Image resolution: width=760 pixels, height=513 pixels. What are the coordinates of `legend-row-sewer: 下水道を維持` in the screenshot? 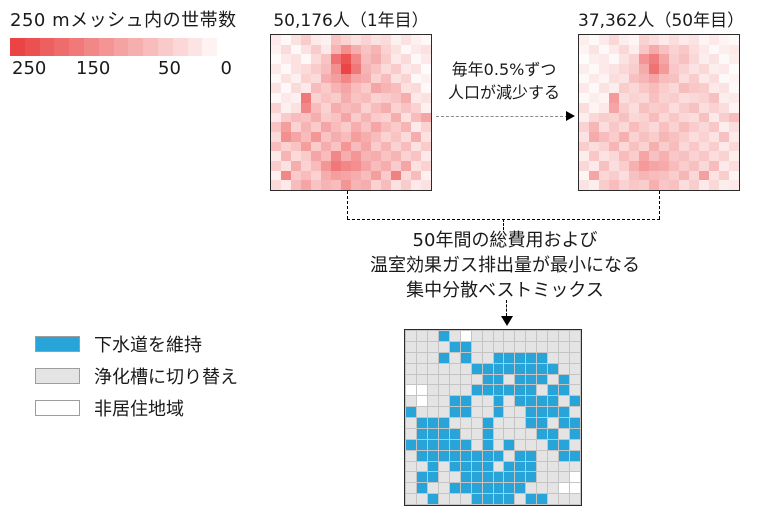 It's located at (136, 345).